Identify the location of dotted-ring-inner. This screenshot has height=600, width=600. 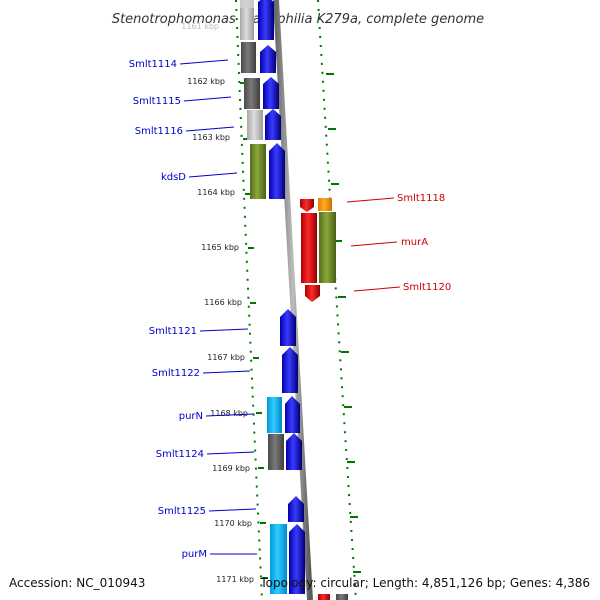
(337, 300).